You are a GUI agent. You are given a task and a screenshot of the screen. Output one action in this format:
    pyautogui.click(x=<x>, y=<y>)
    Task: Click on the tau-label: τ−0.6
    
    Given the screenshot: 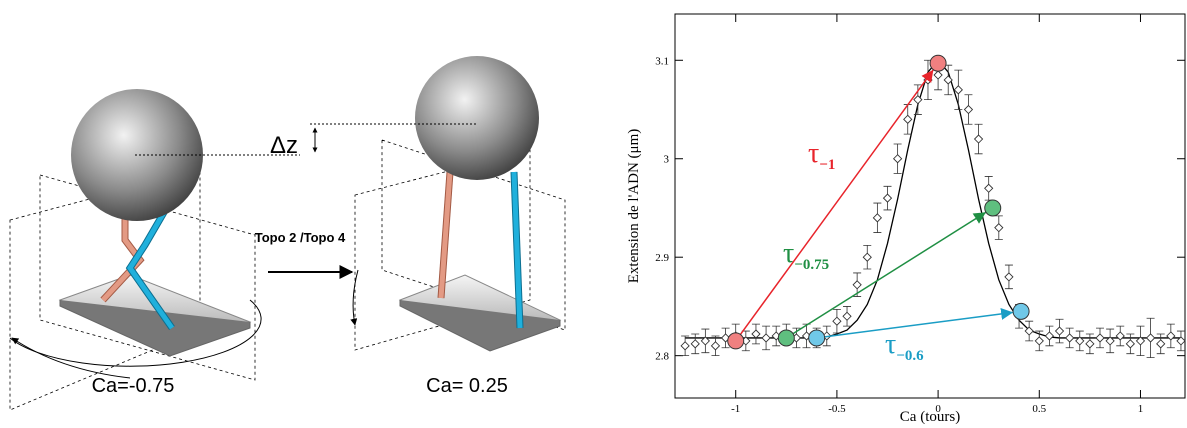 What is the action you would take?
    pyautogui.click(x=904, y=346)
    